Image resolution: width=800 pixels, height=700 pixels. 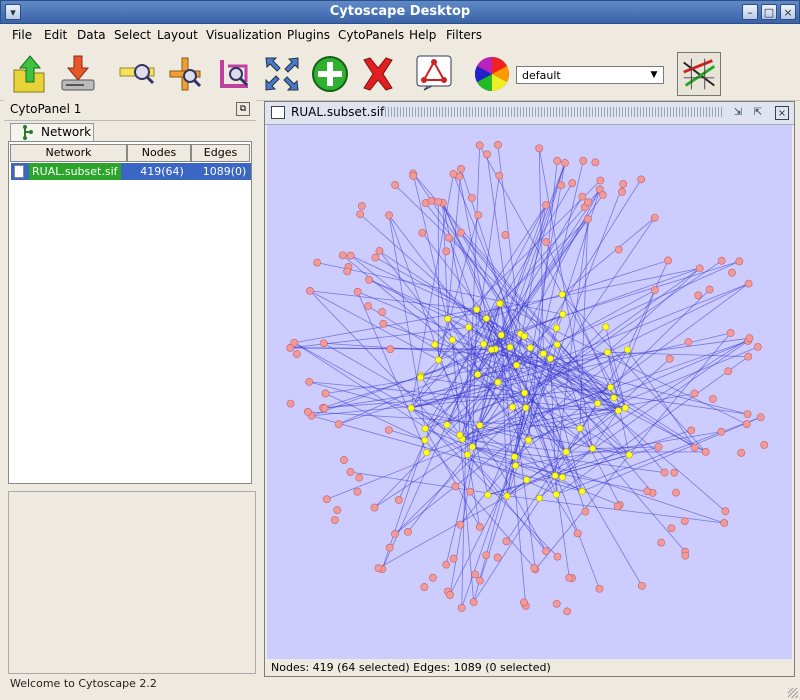 What do you see at coordinates (91, 35) in the screenshot?
I see `menu-data: Data` at bounding box center [91, 35].